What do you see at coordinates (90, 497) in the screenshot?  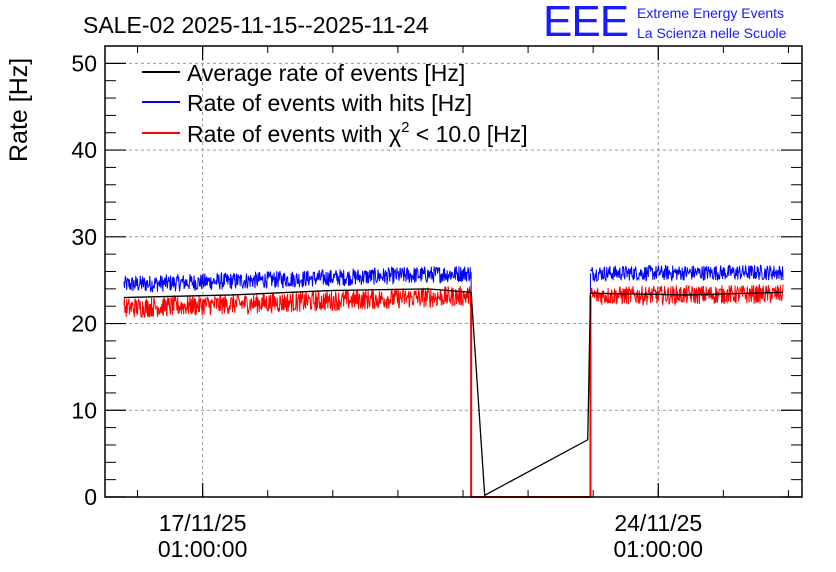 I see `y-tick-label: 0` at bounding box center [90, 497].